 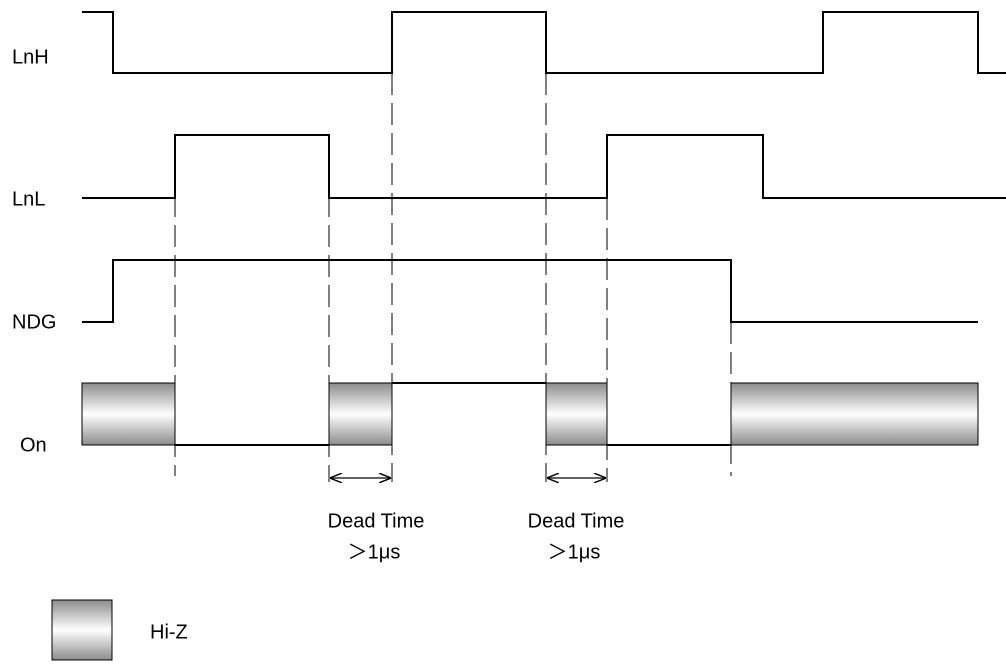 I want to click on signal-label: On, so click(x=33, y=445).